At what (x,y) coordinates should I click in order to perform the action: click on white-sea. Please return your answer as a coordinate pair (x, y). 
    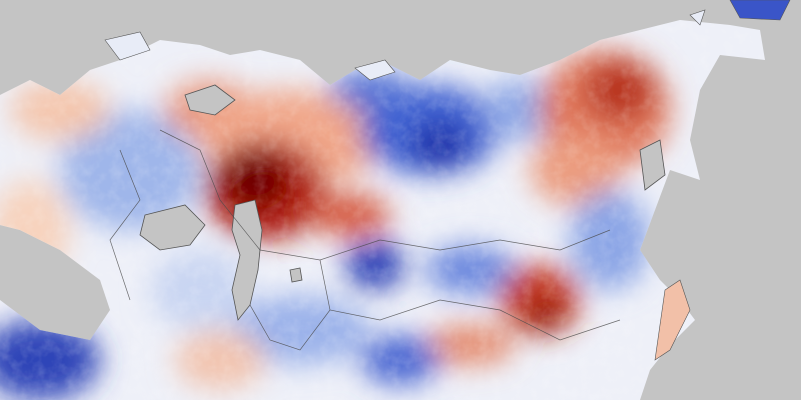
    Looking at the image, I should click on (210, 100).